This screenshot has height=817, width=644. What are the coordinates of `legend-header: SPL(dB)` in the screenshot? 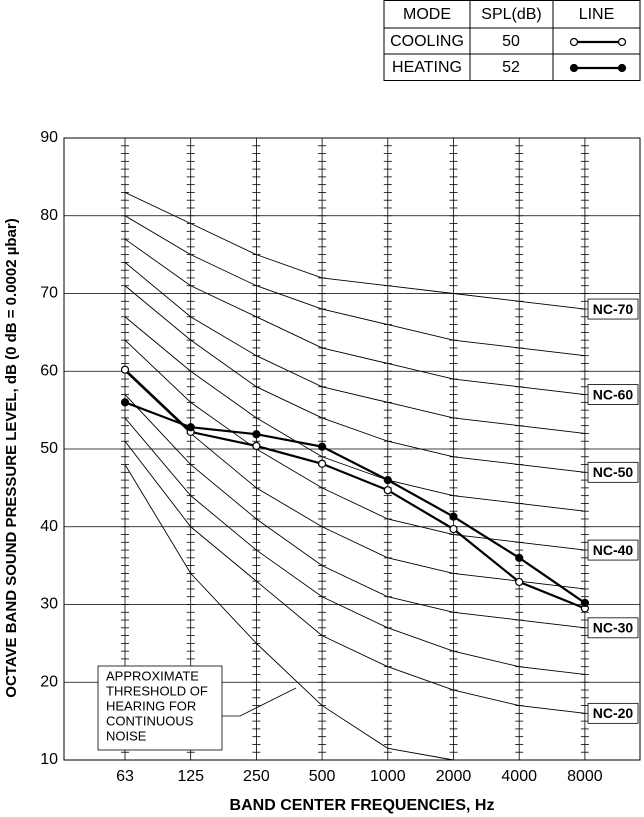 It's located at (511, 14).